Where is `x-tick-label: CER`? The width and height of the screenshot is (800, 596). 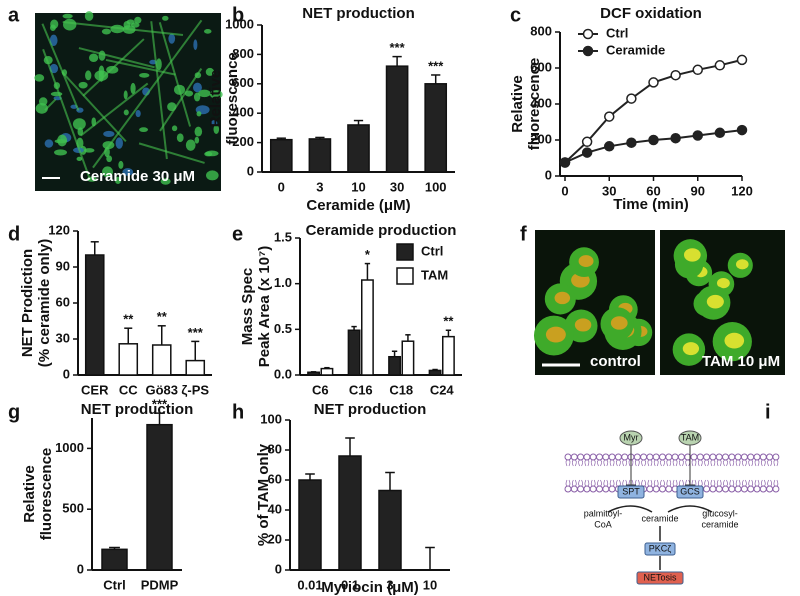
x-tick-label: CER is located at coordinates (95, 389).